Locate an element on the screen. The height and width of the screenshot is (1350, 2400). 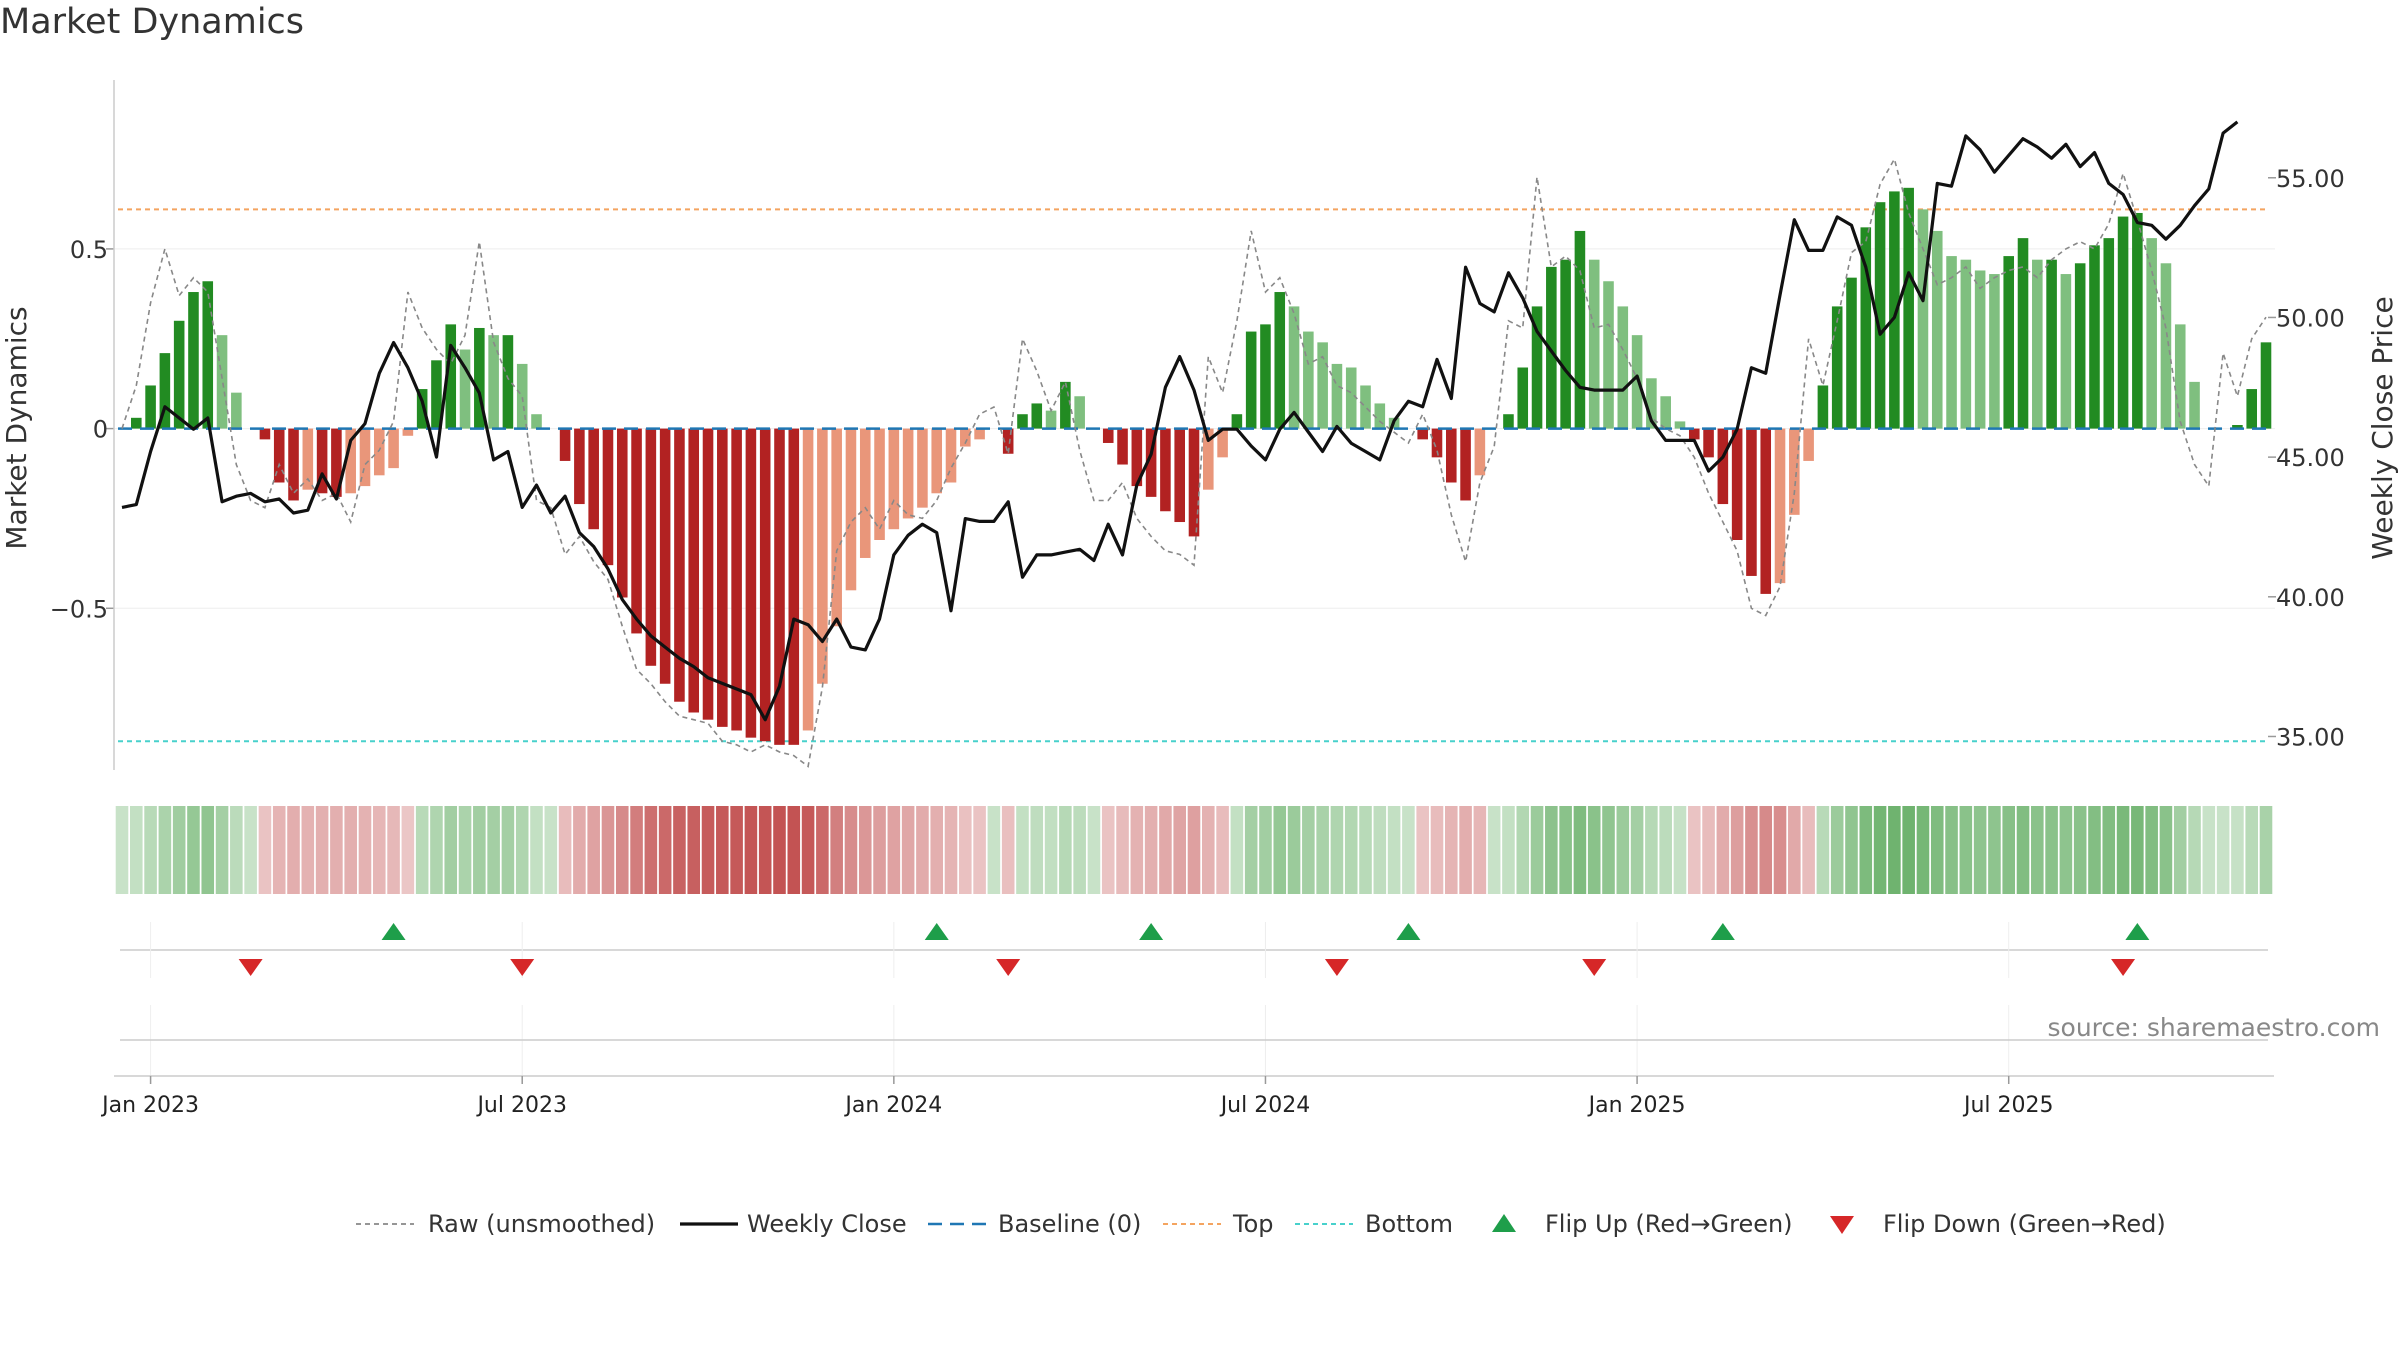
legend-label: Top is located at coordinates (1253, 1224).